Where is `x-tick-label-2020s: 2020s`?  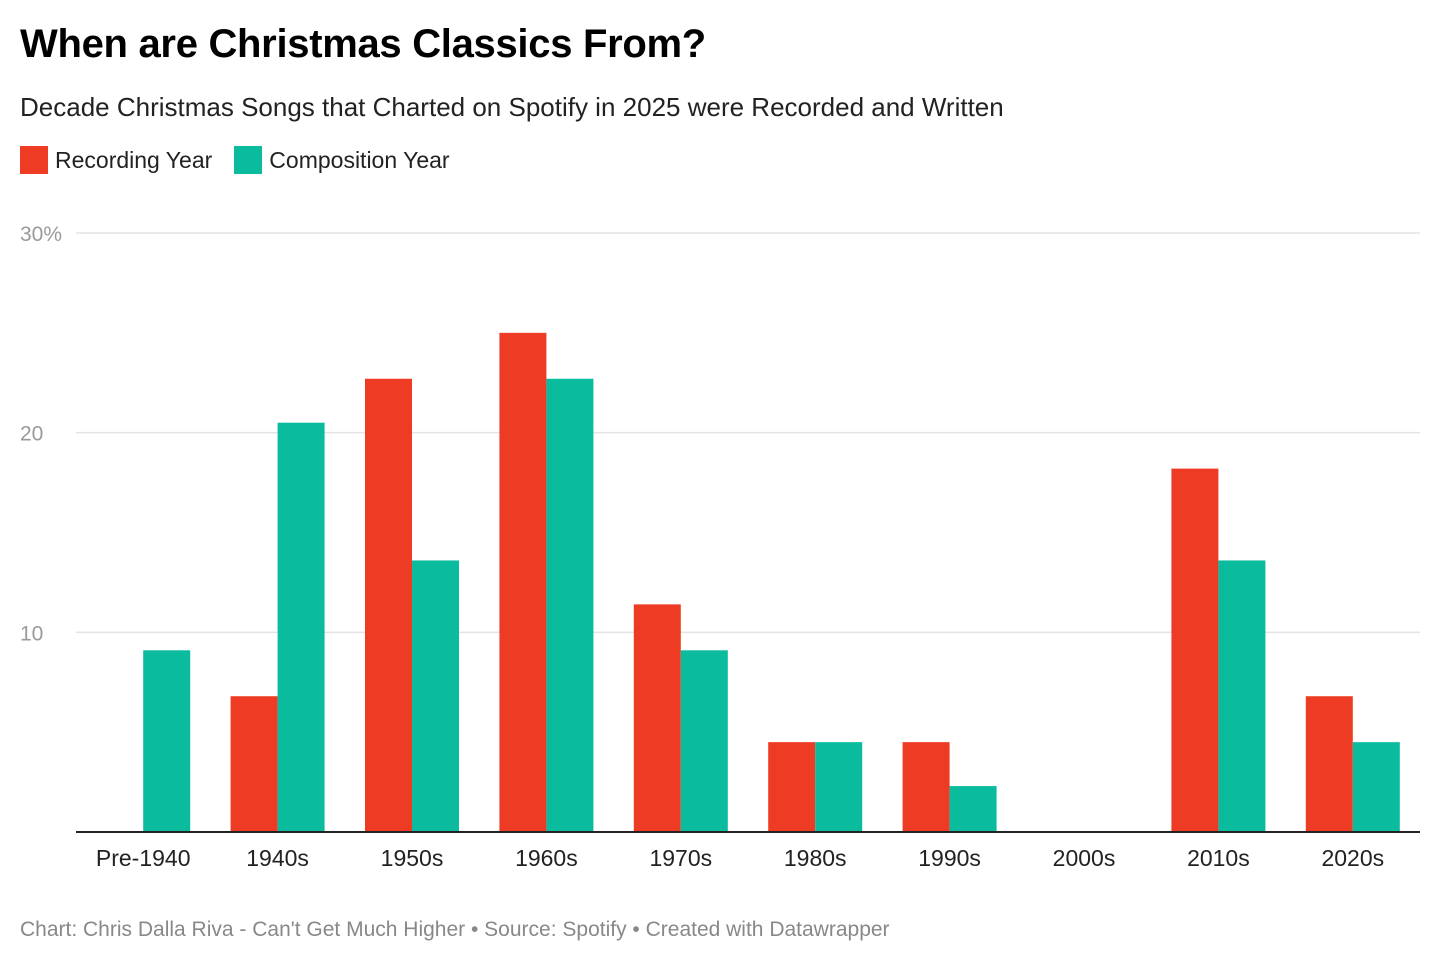 x-tick-label-2020s: 2020s is located at coordinates (1352, 858).